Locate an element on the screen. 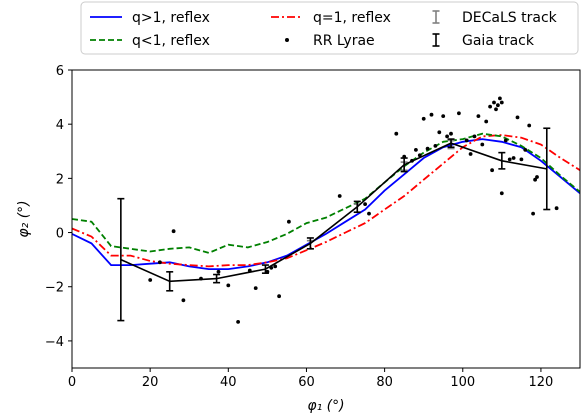 The height and width of the screenshot is (416, 585). legend-swatch-dot is located at coordinates (287, 40).